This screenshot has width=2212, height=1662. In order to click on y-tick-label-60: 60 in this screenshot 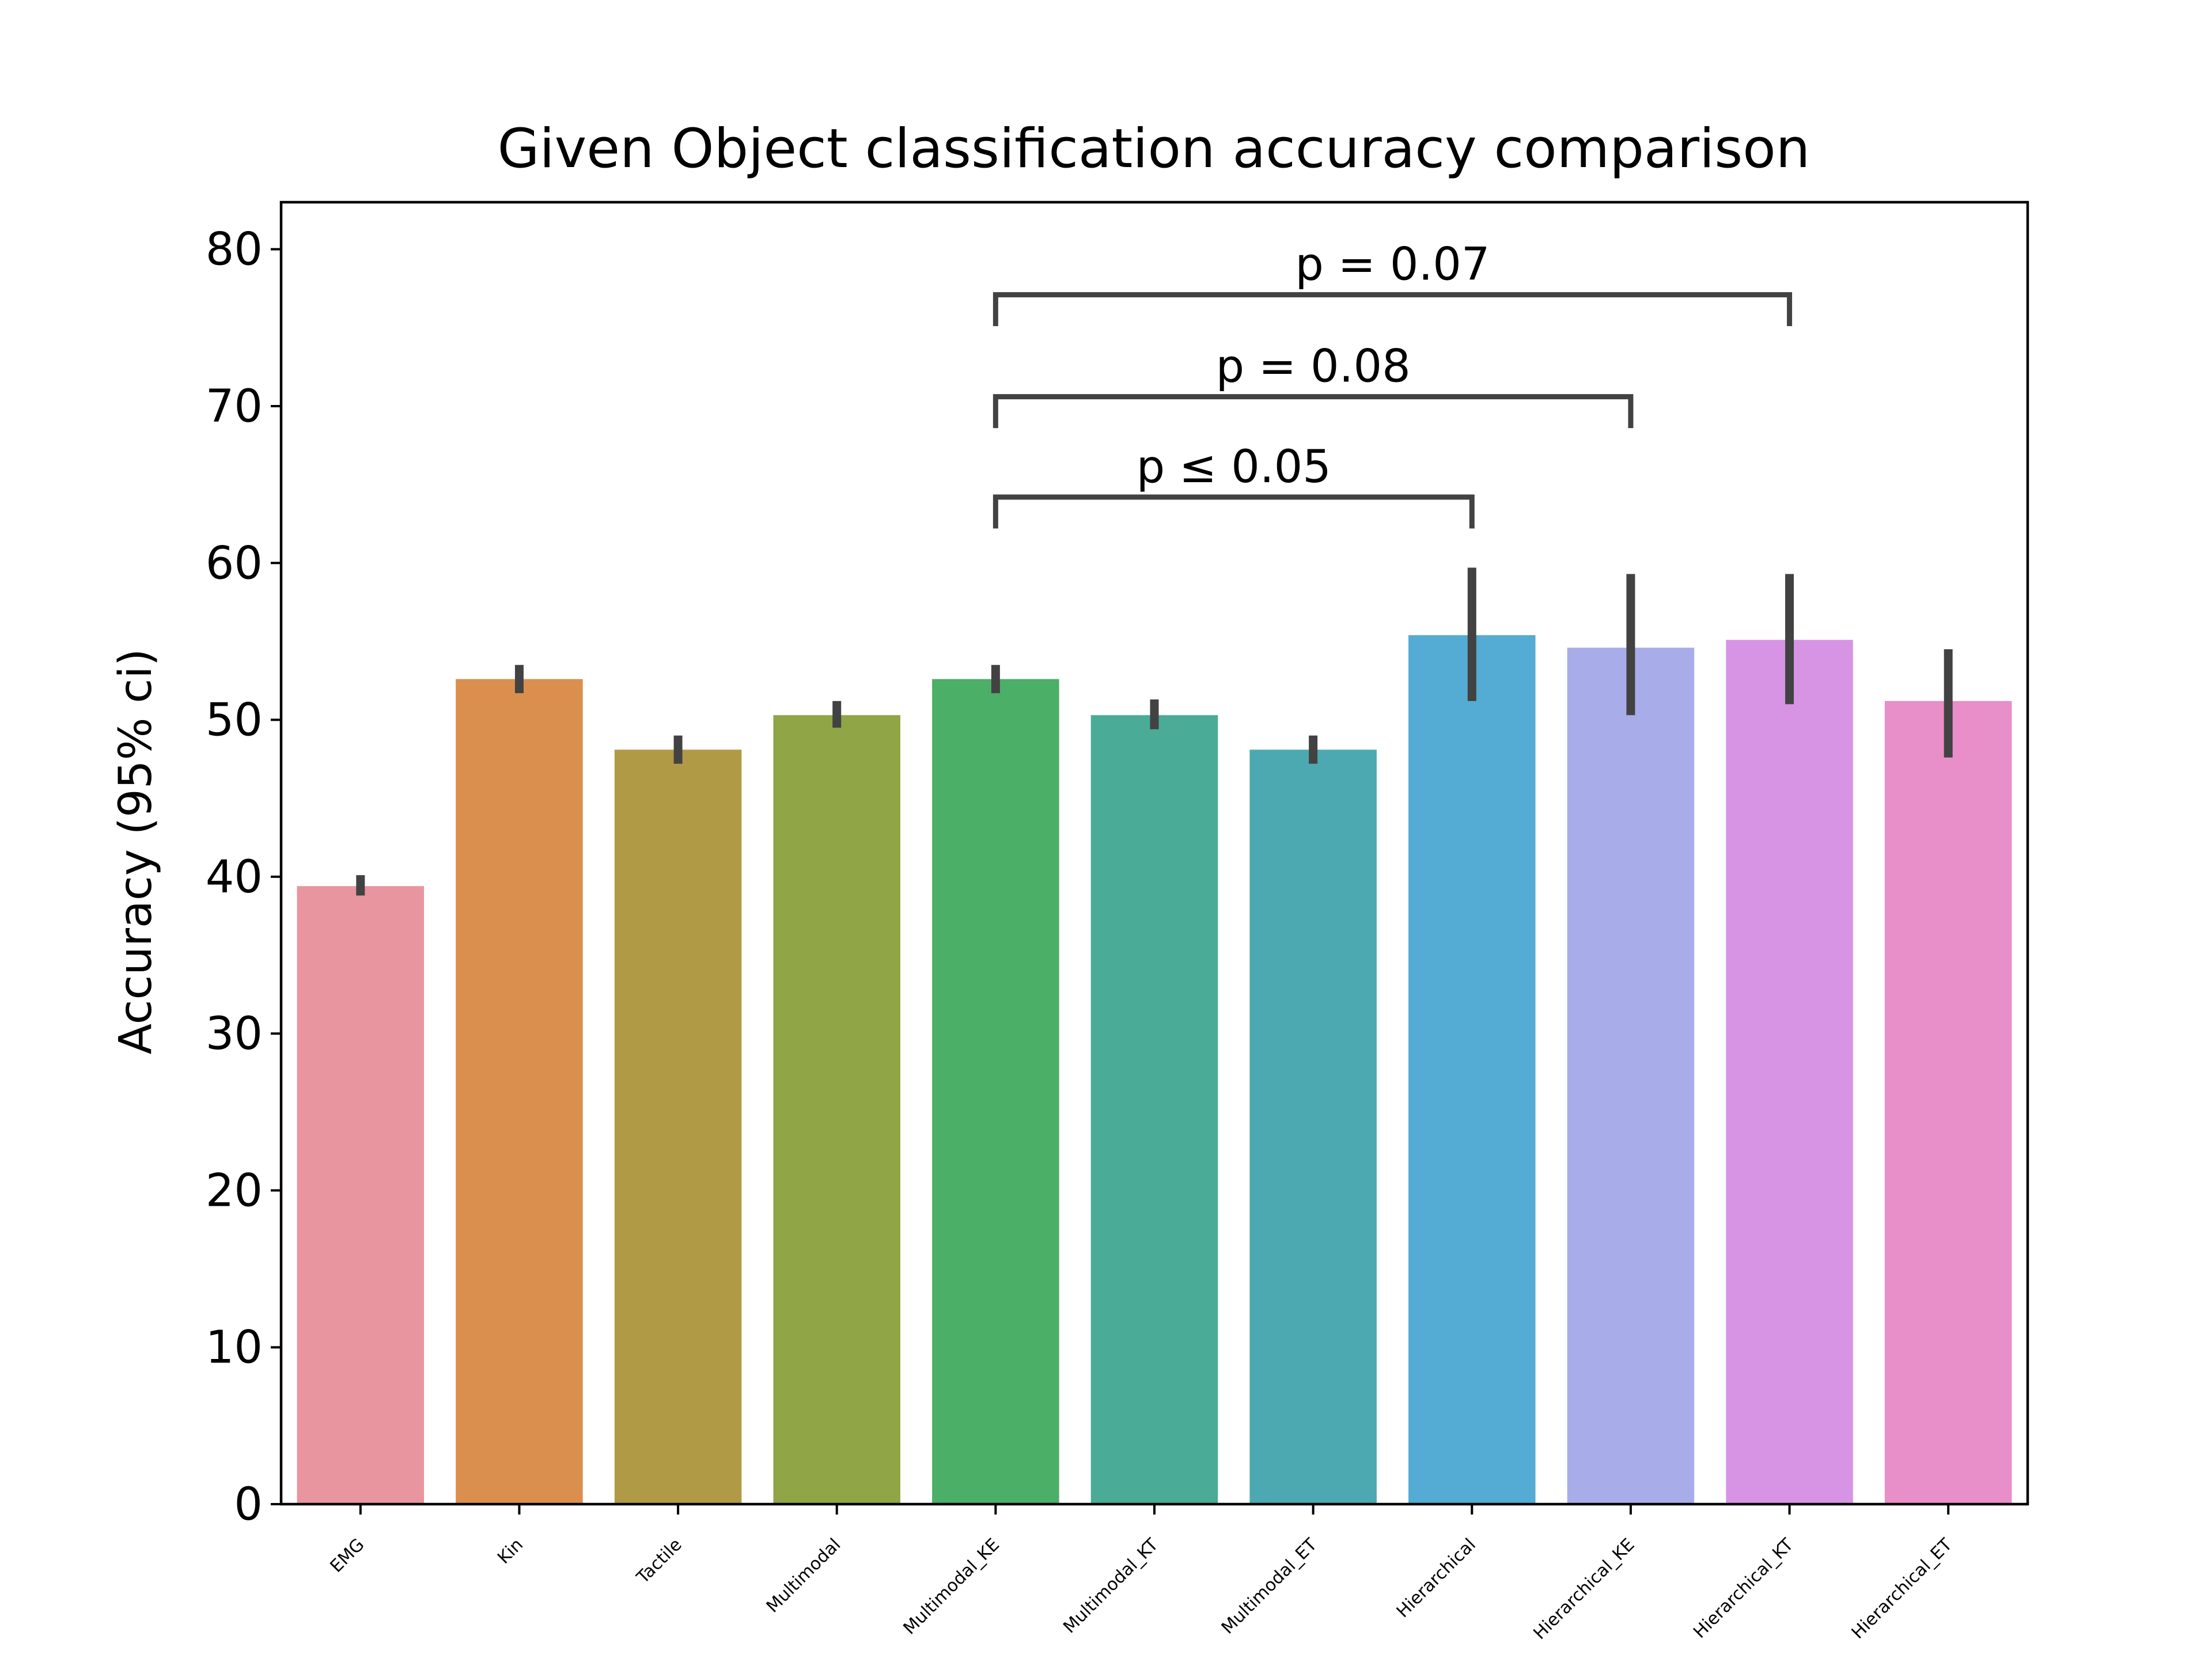, I will do `click(234, 563)`.